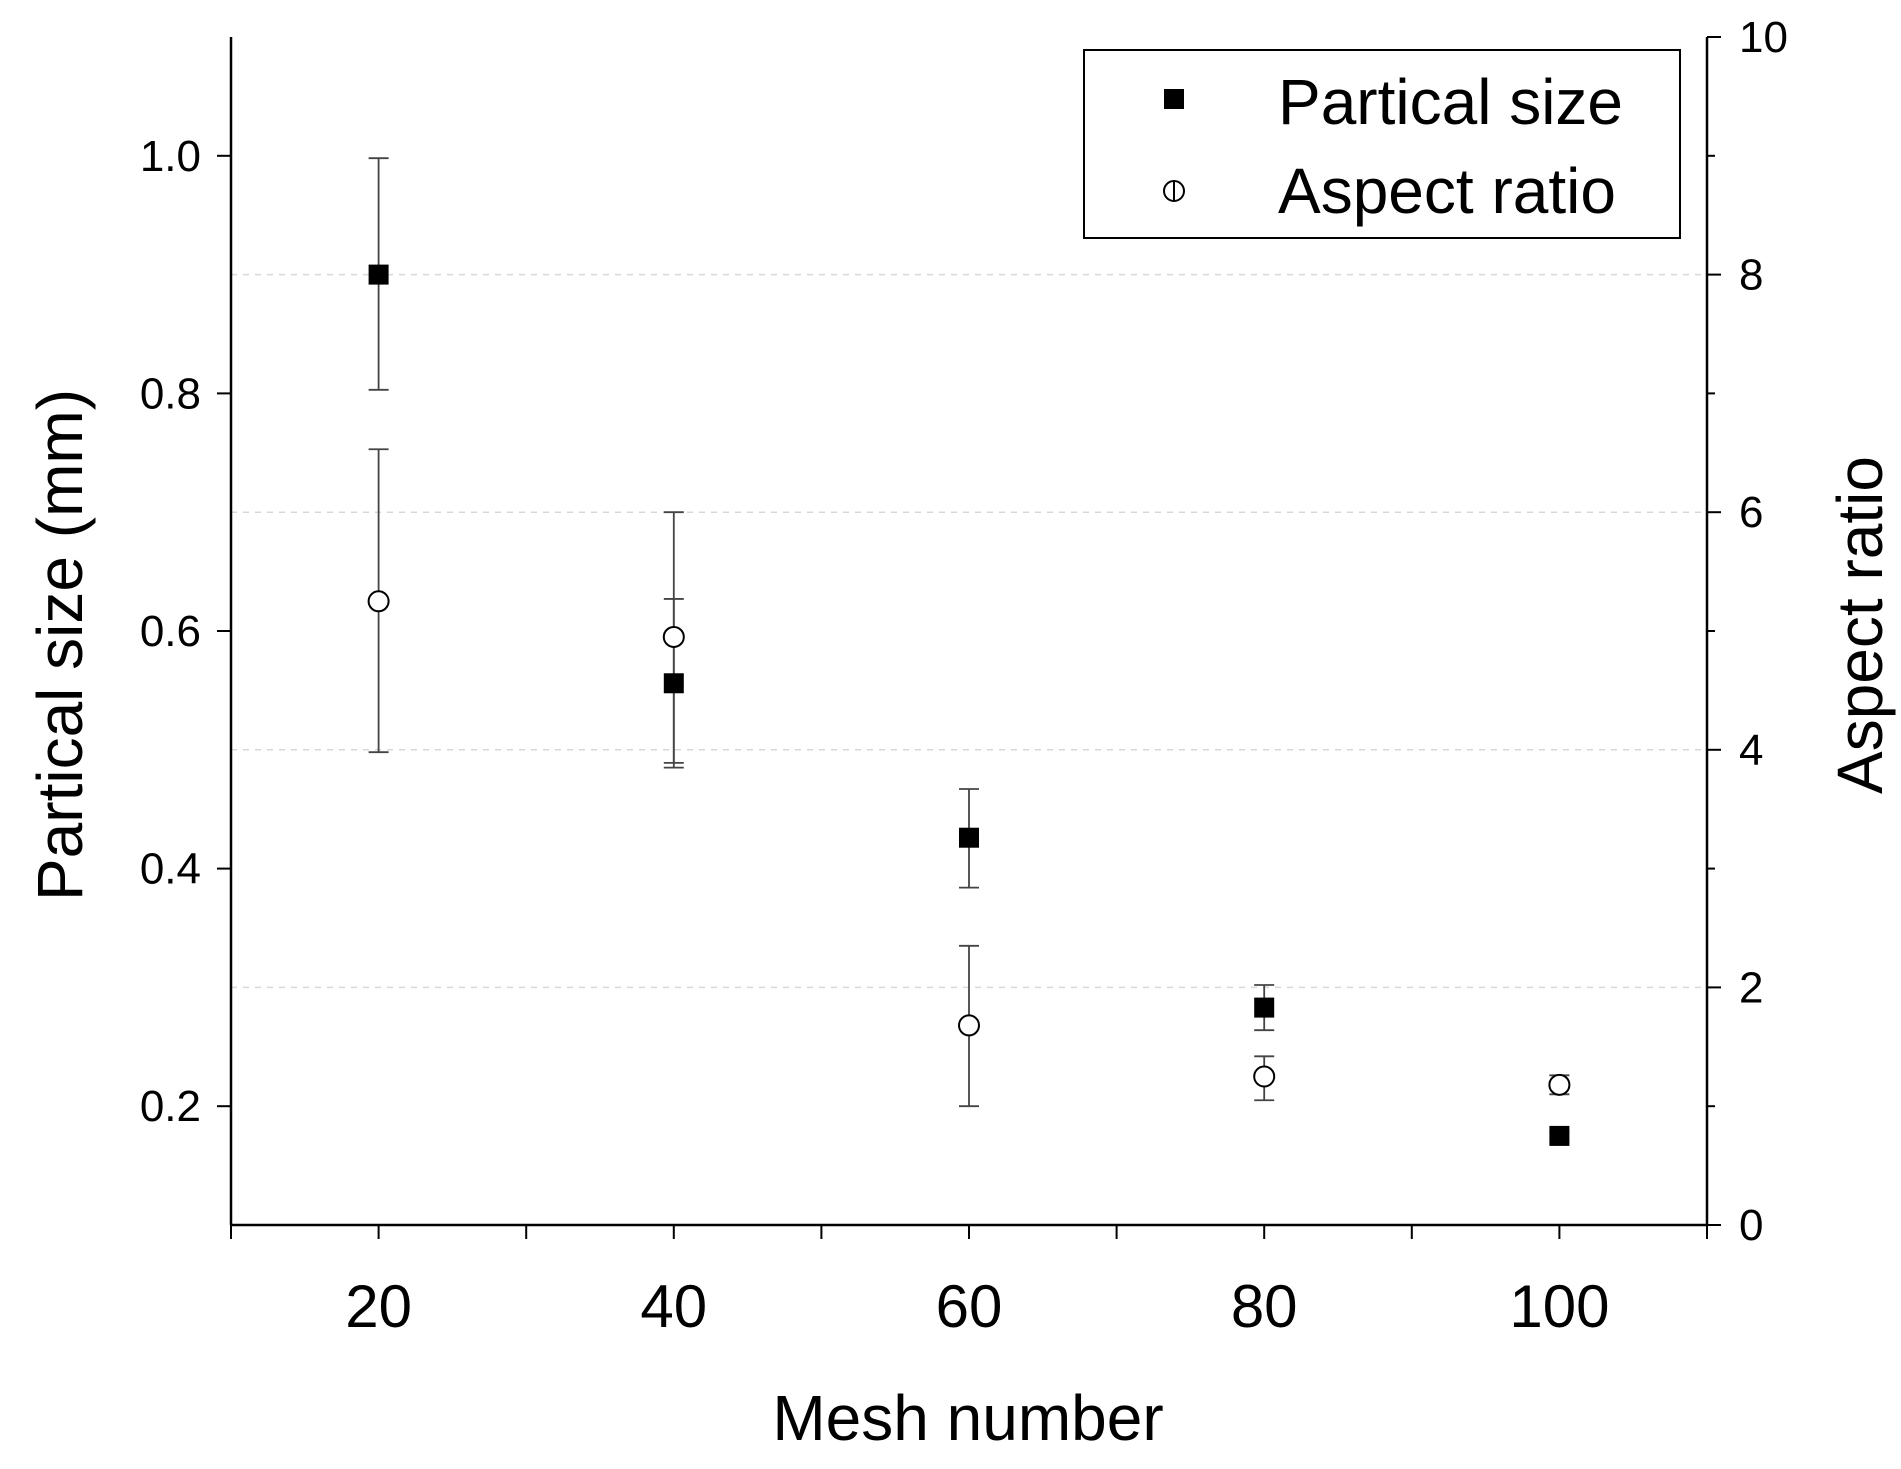 The image size is (1901, 1469). I want to click on y2-tick-label: 10, so click(1763, 37).